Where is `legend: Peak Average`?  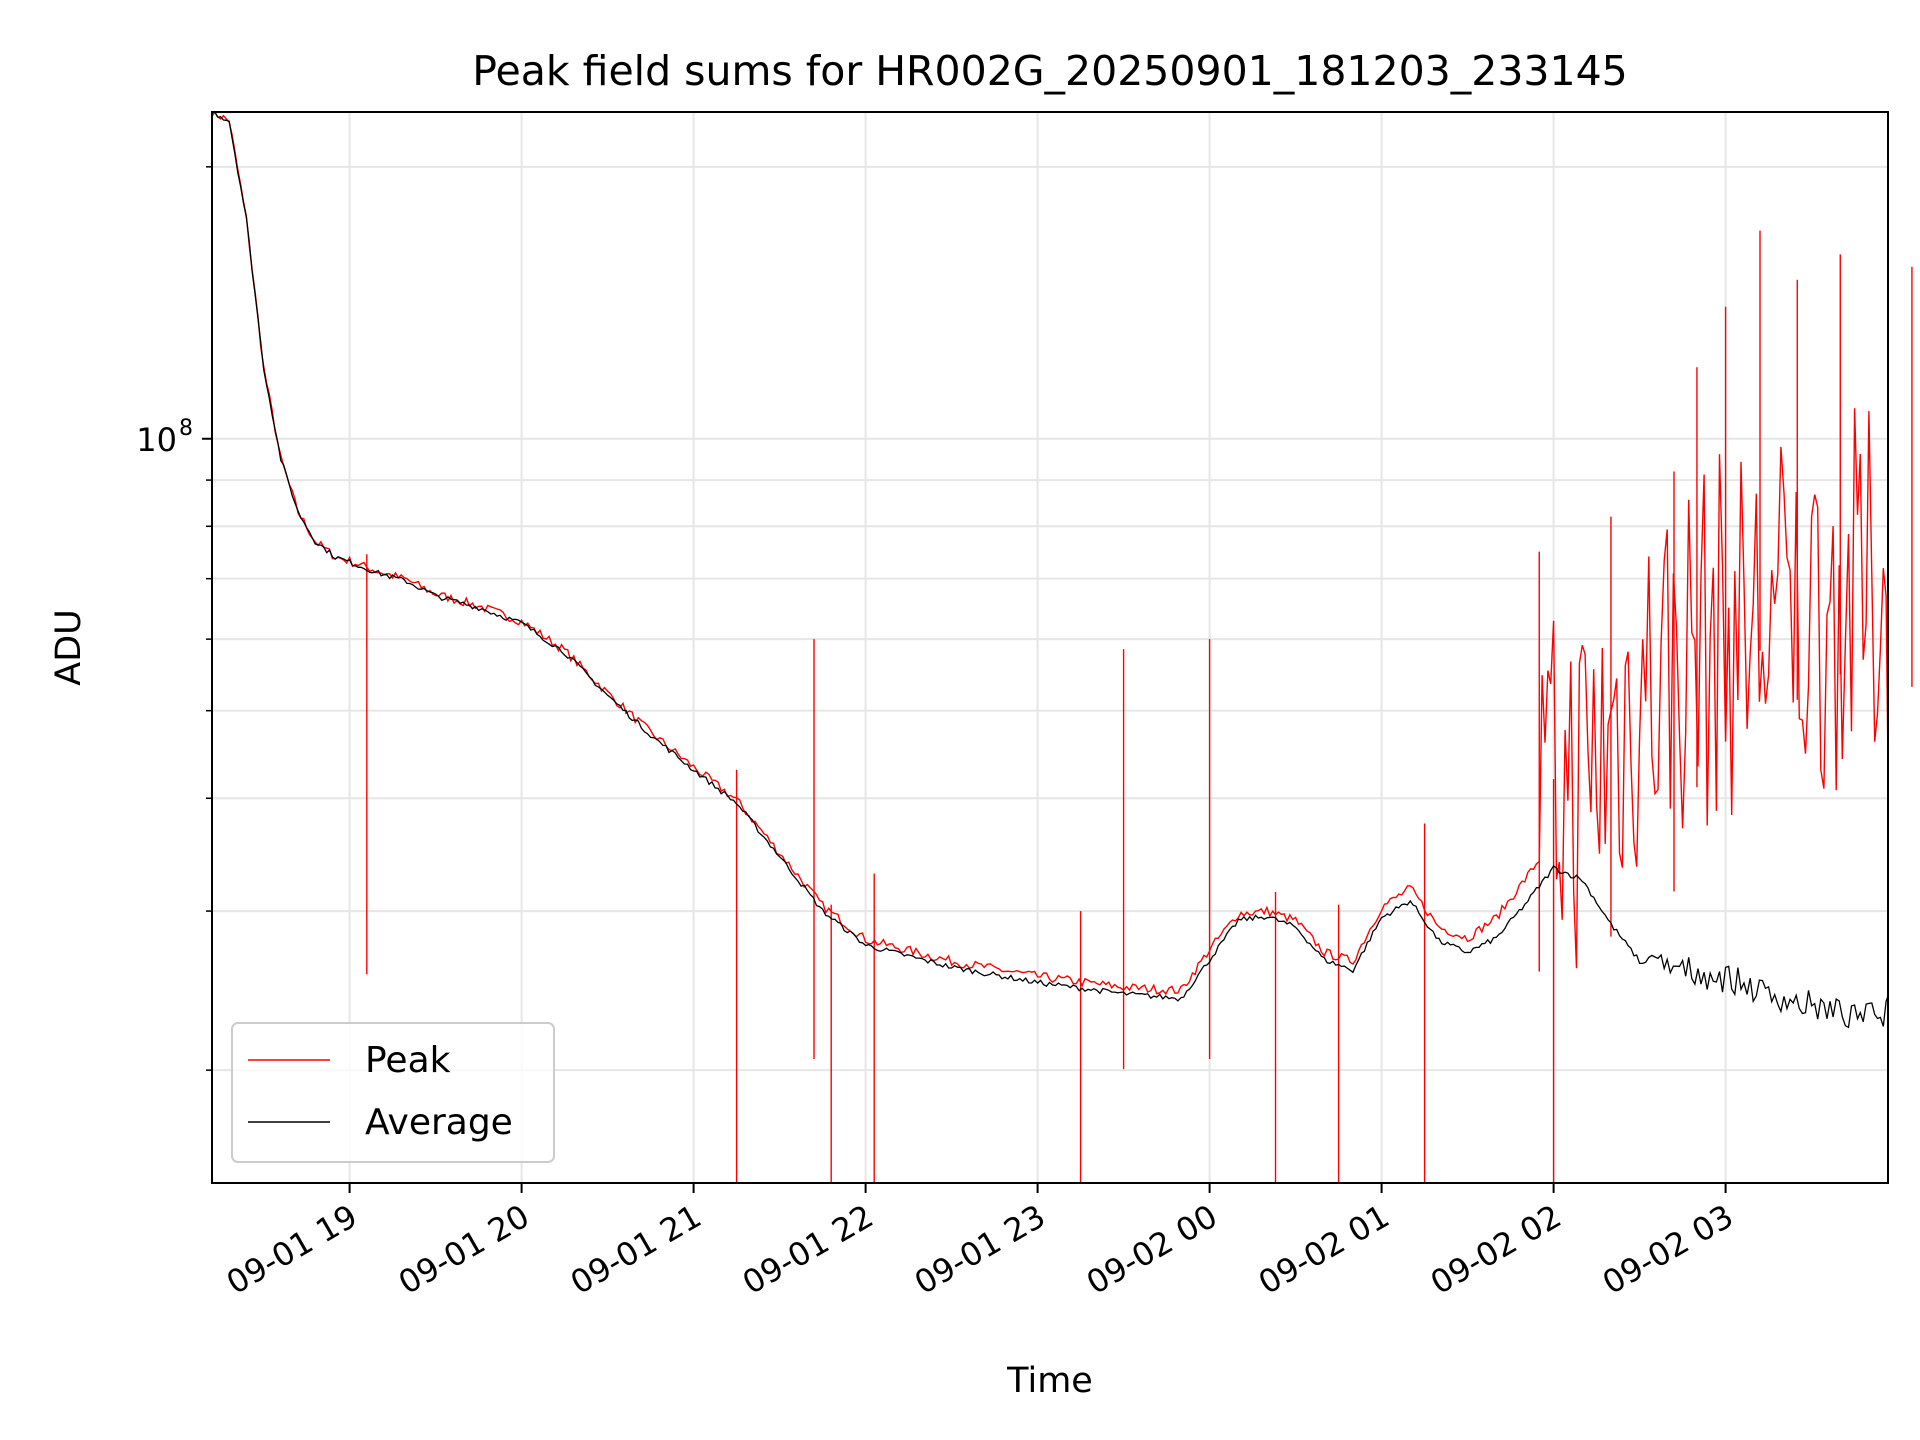
legend: Peak Average is located at coordinates (393, 1092).